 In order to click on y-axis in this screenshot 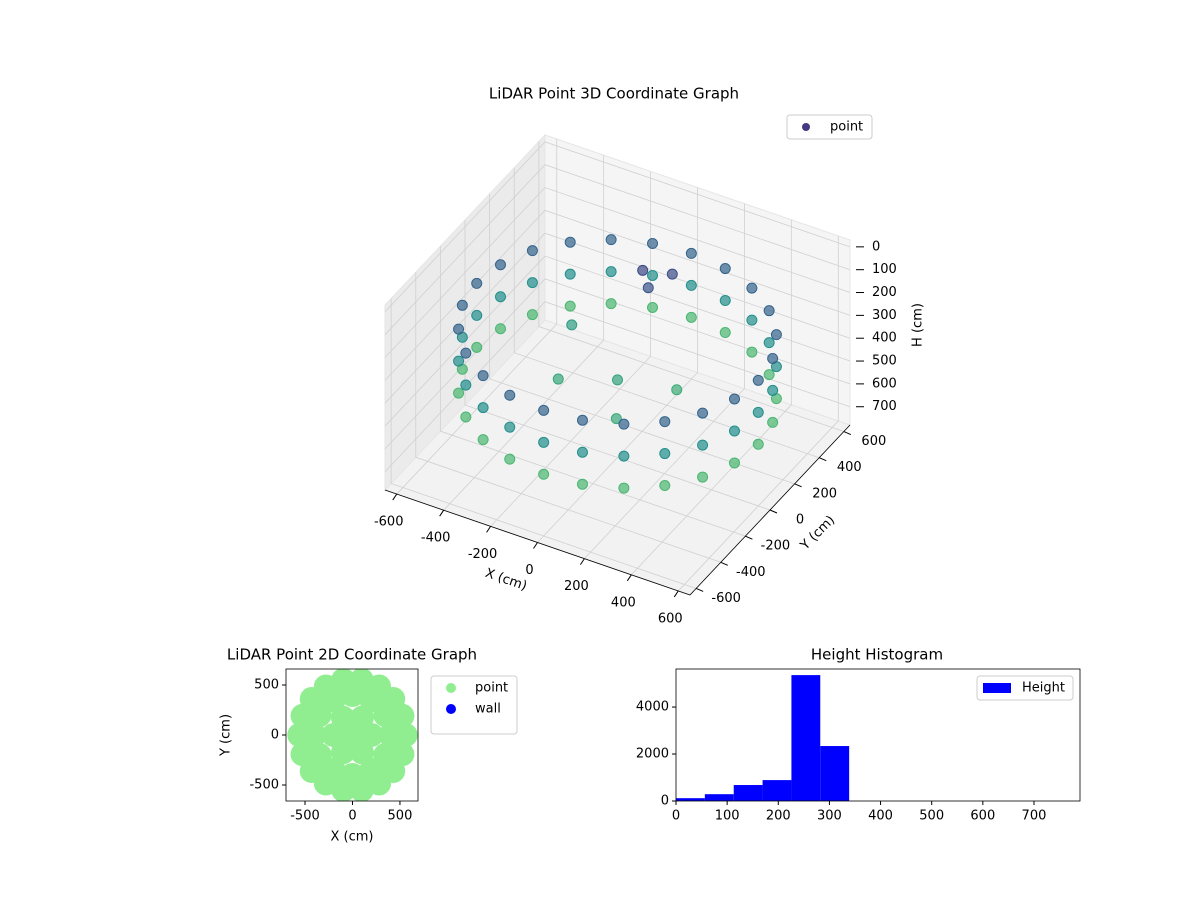, I will do `click(770, 510)`.